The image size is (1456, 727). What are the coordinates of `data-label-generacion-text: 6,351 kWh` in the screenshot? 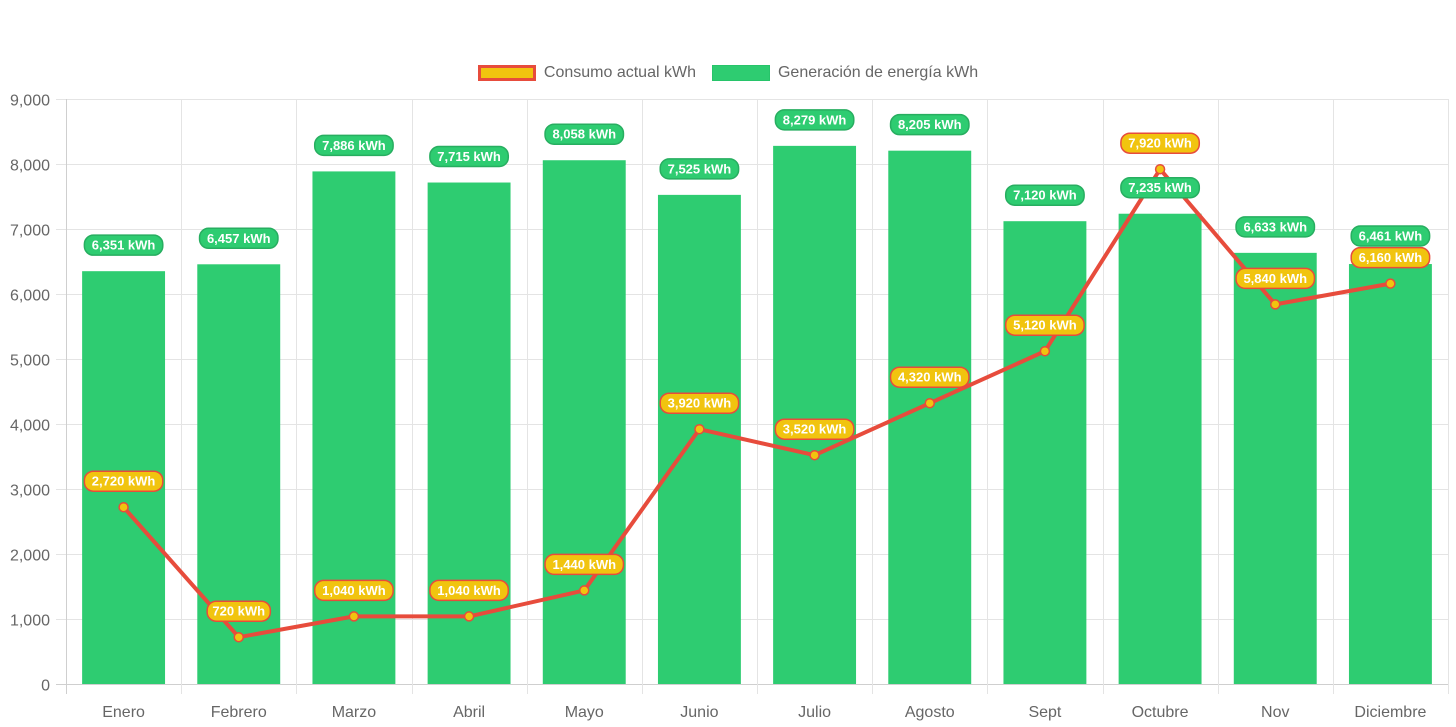 It's located at (124, 245).